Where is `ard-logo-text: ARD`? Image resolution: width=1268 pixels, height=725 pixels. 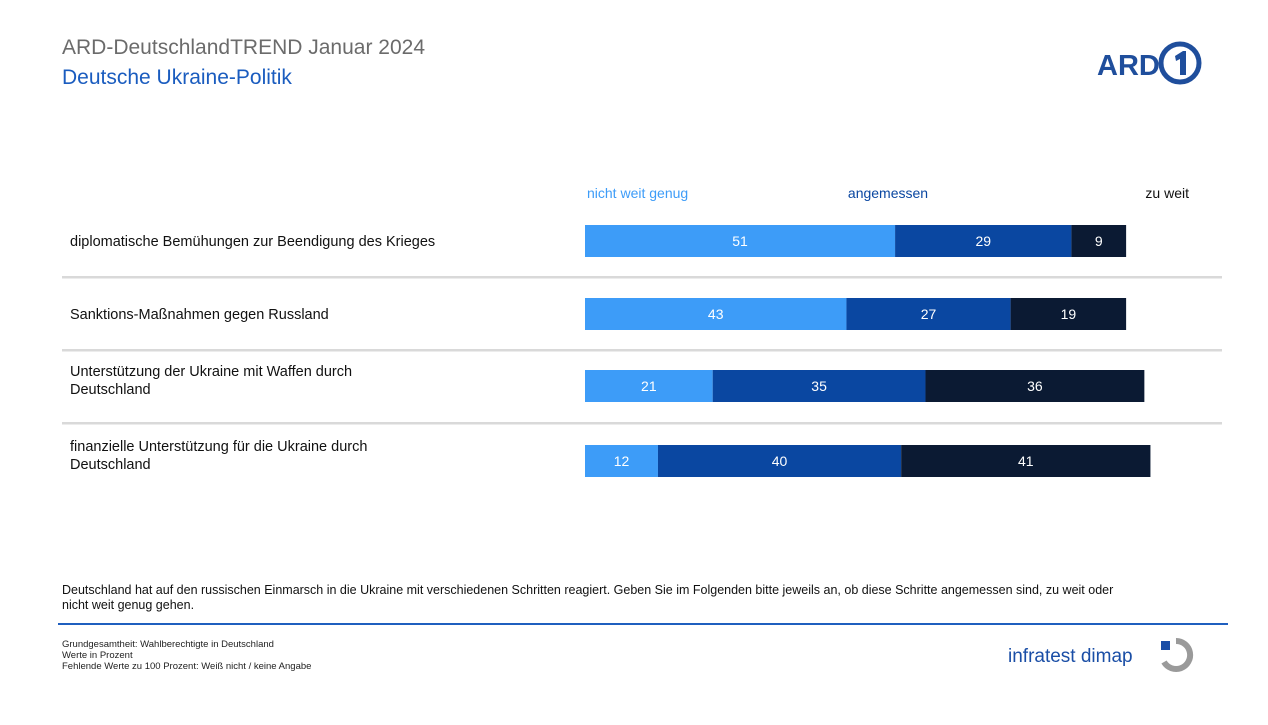
ard-logo-text: ARD is located at coordinates (1128, 66).